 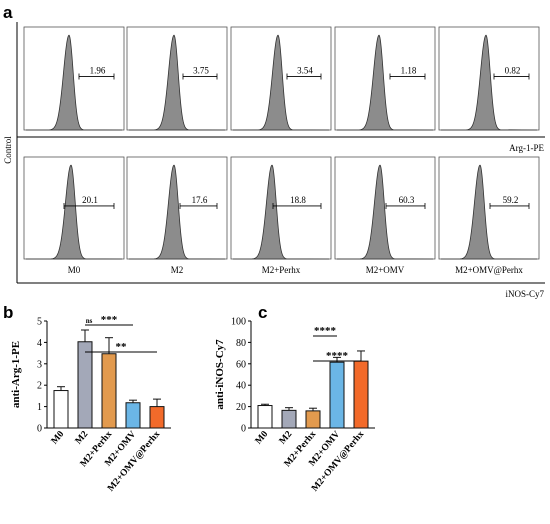 I want to click on y-tick-label: 2, so click(x=39, y=386).